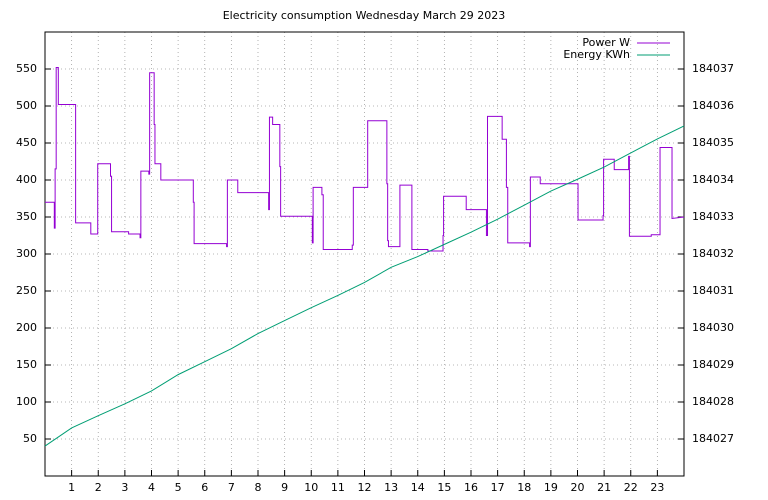 The image size is (768, 500). What do you see at coordinates (713, 401) in the screenshot?
I see `y2-tick-label: 184028` at bounding box center [713, 401].